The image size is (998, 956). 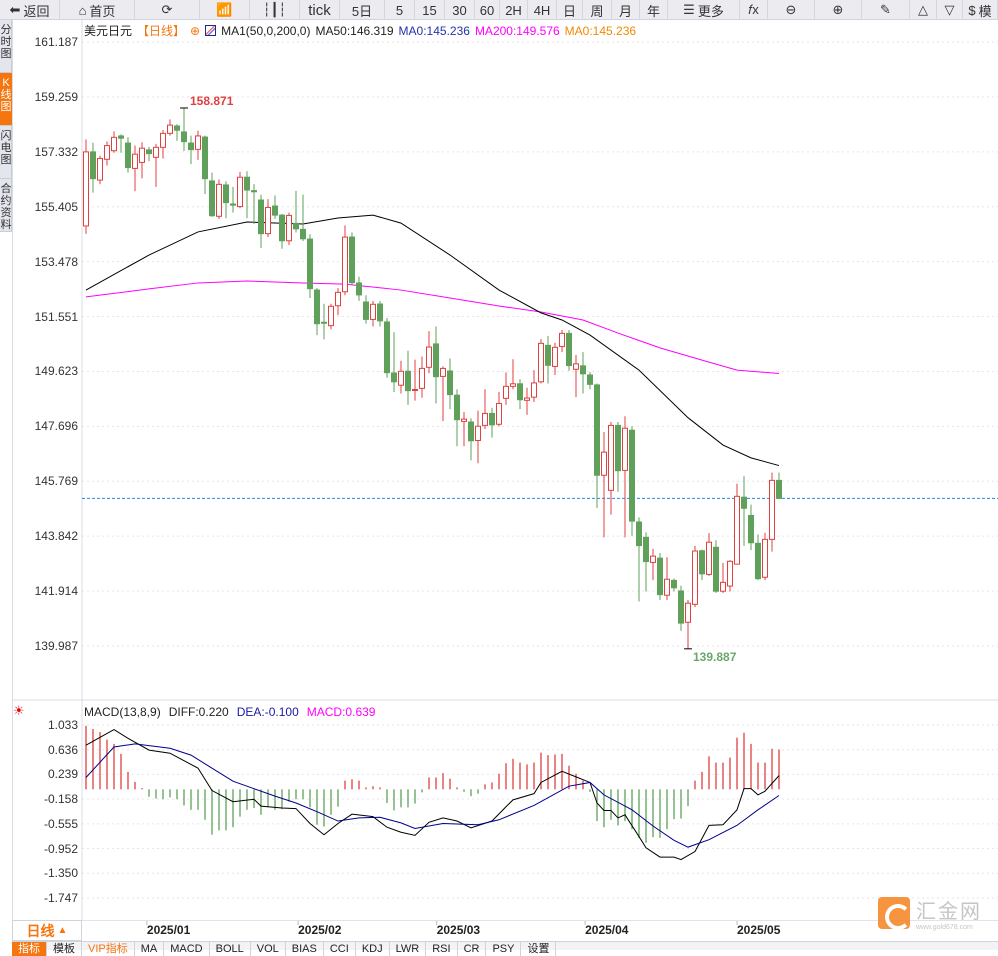 What do you see at coordinates (268, 949) in the screenshot?
I see `tab-vol: VOL` at bounding box center [268, 949].